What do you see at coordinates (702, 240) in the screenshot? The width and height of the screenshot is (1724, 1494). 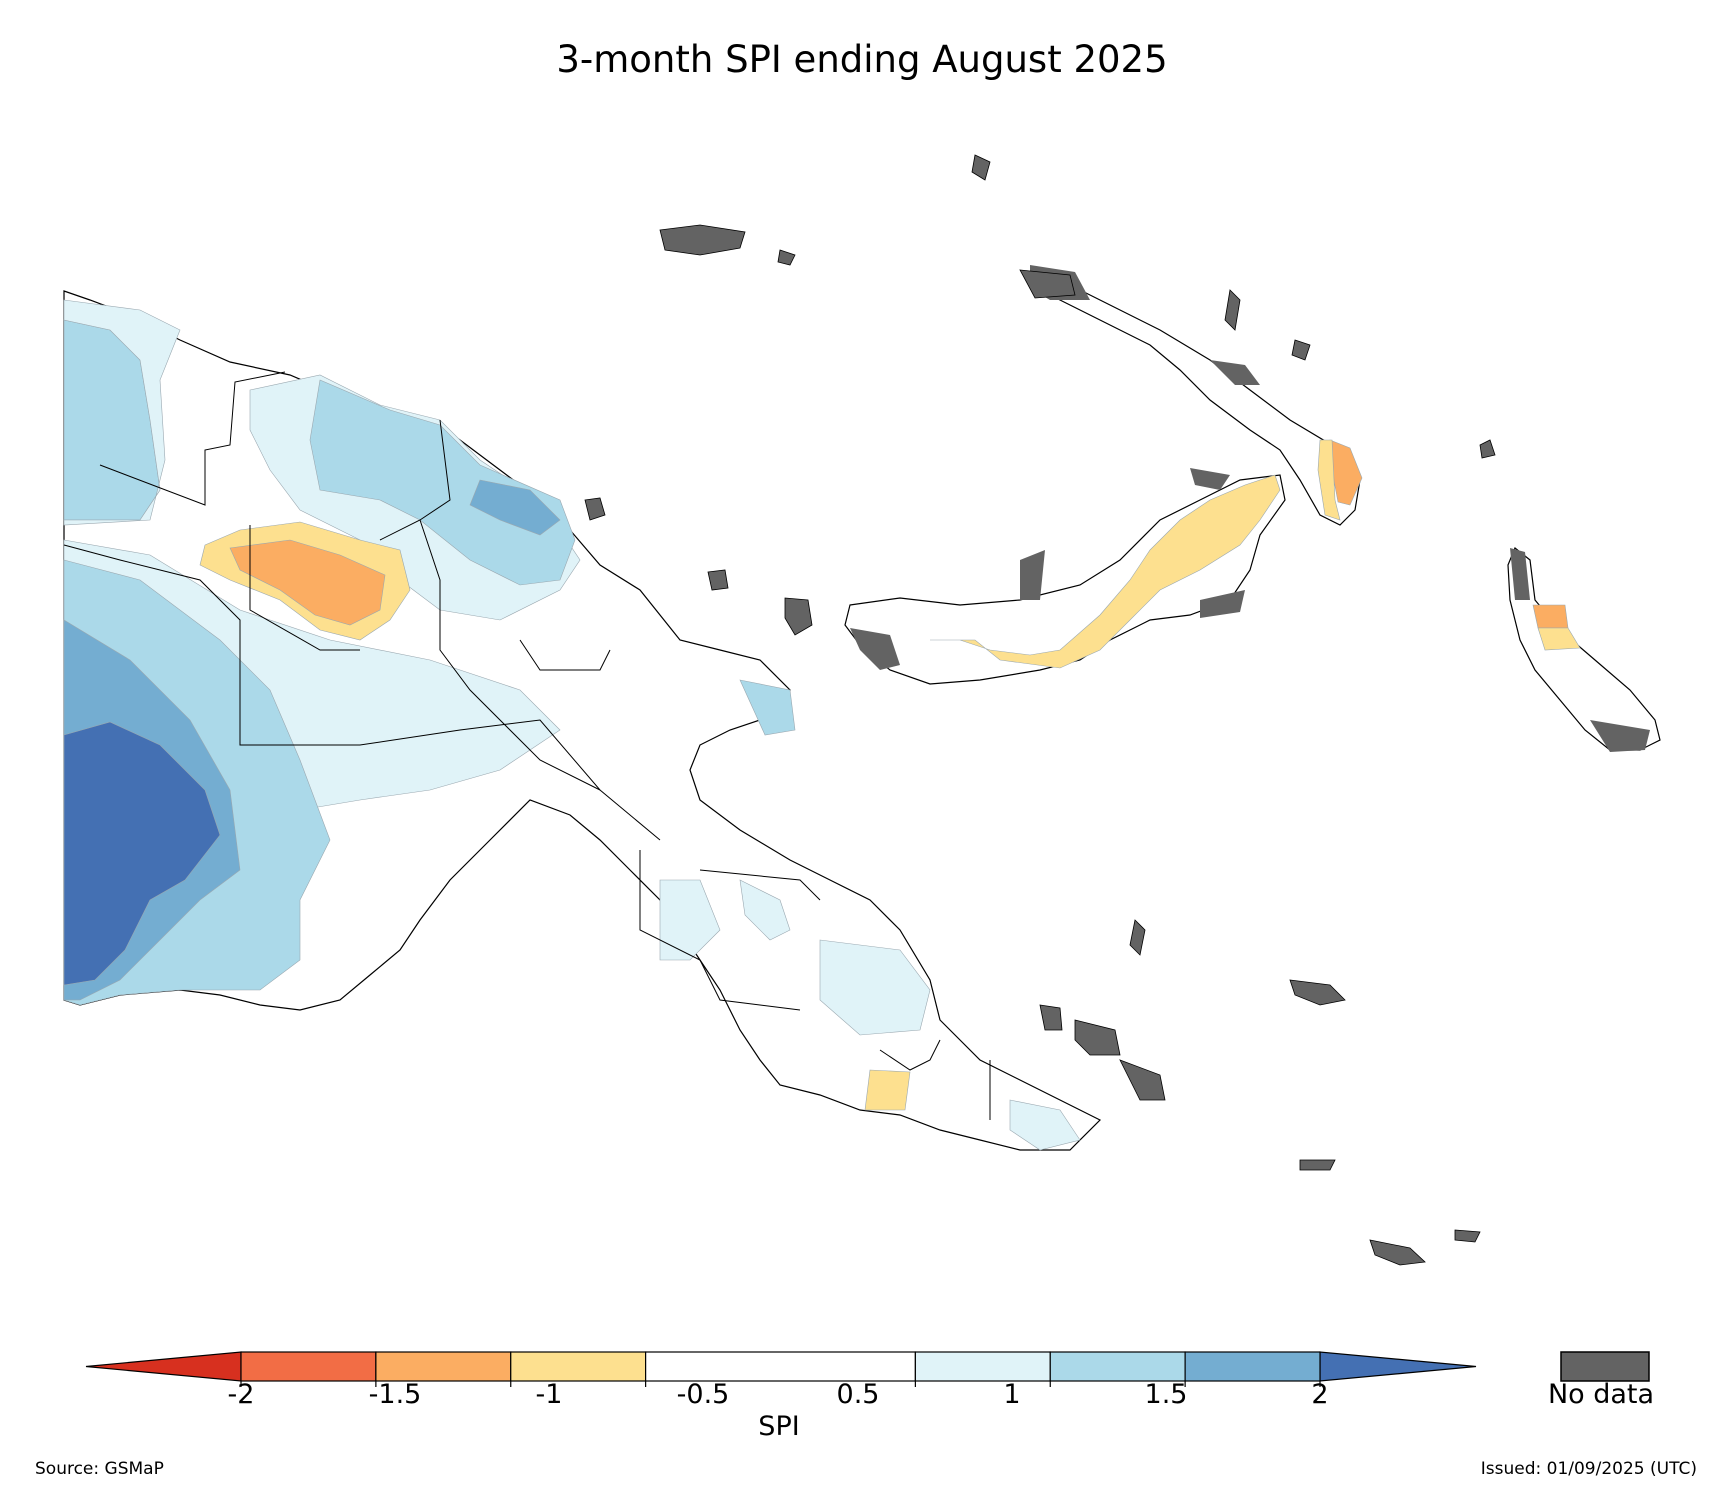 I see `manus-island` at bounding box center [702, 240].